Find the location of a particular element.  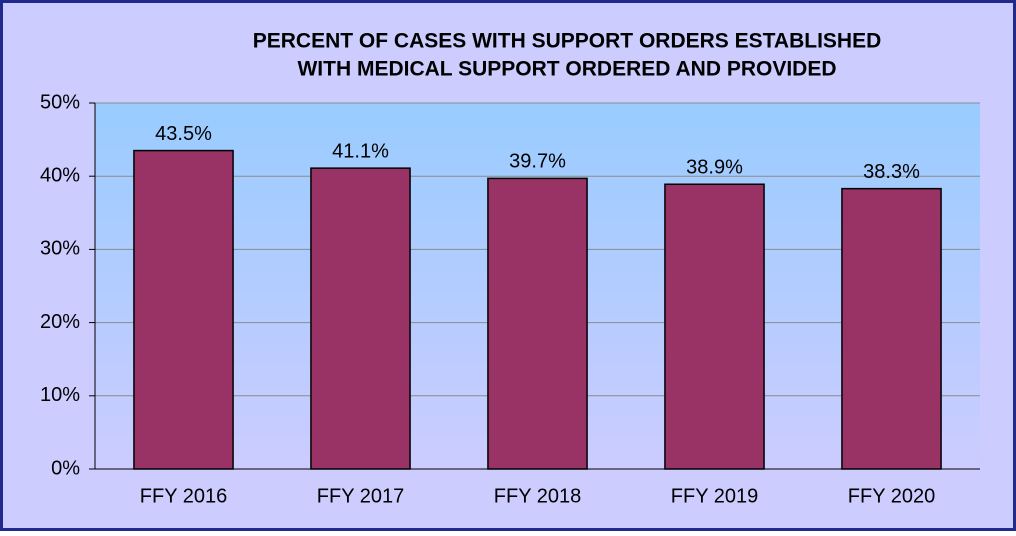

y-tick-label: 30% is located at coordinates (60, 249).